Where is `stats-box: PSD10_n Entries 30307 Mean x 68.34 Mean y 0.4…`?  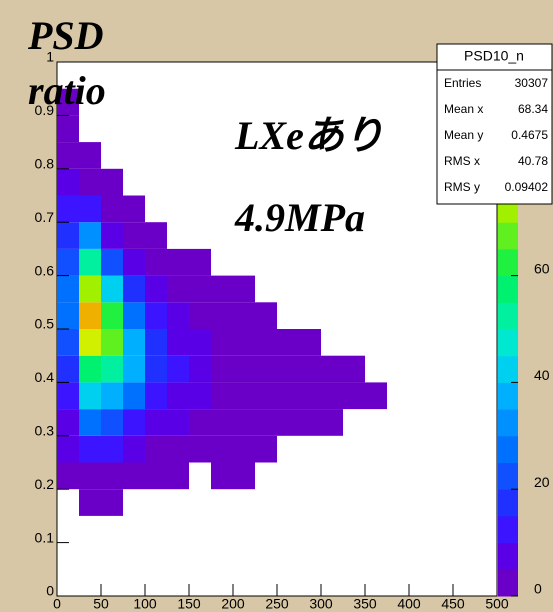
stats-box: PSD10_n Entries 30307 Mean x 68.34 Mean y 0.4… is located at coordinates (494, 124).